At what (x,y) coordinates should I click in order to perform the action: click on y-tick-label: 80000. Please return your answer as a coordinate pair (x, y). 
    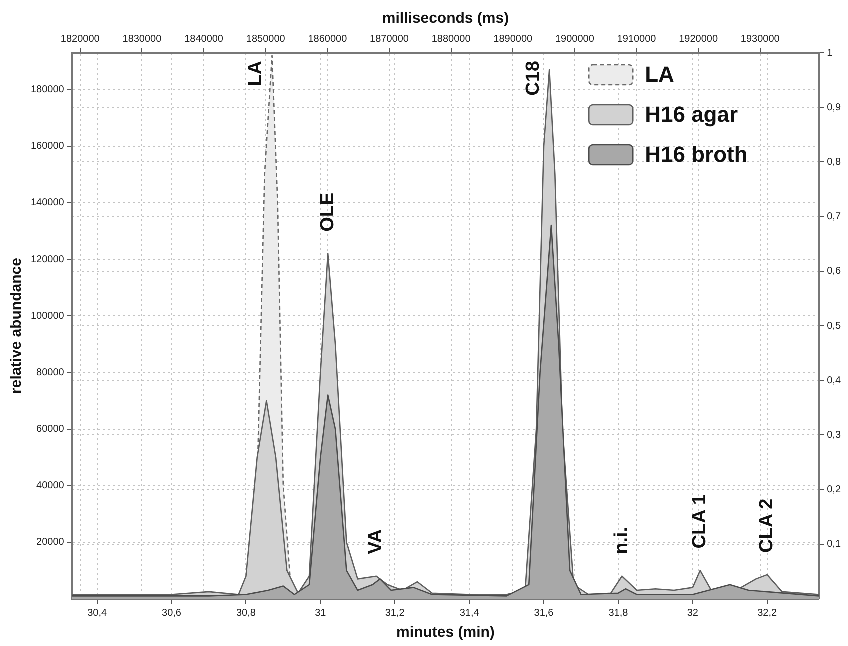
    Looking at the image, I should click on (50, 372).